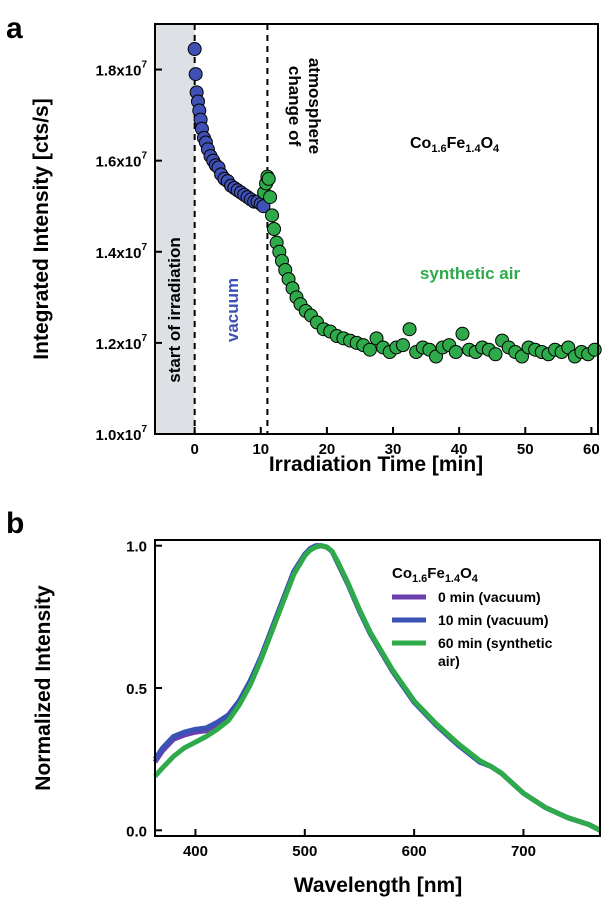  I want to click on x-tick-label-a-5: 50, so click(525, 449).